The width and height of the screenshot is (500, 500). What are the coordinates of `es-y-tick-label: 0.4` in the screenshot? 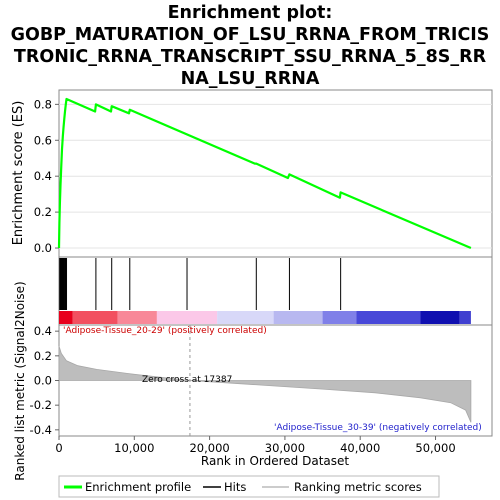 It's located at (43, 176).